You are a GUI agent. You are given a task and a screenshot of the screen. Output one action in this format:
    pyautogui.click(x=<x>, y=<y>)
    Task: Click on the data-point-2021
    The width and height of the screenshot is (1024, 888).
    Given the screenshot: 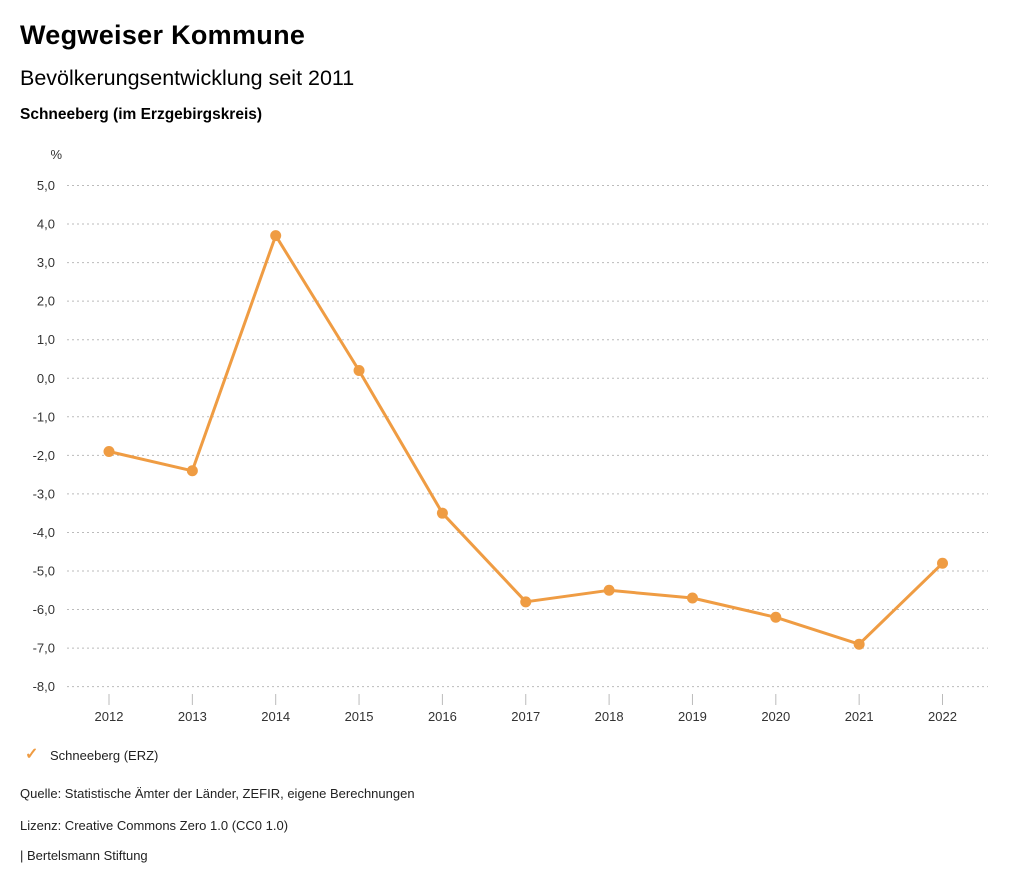 What is the action you would take?
    pyautogui.click(x=859, y=644)
    